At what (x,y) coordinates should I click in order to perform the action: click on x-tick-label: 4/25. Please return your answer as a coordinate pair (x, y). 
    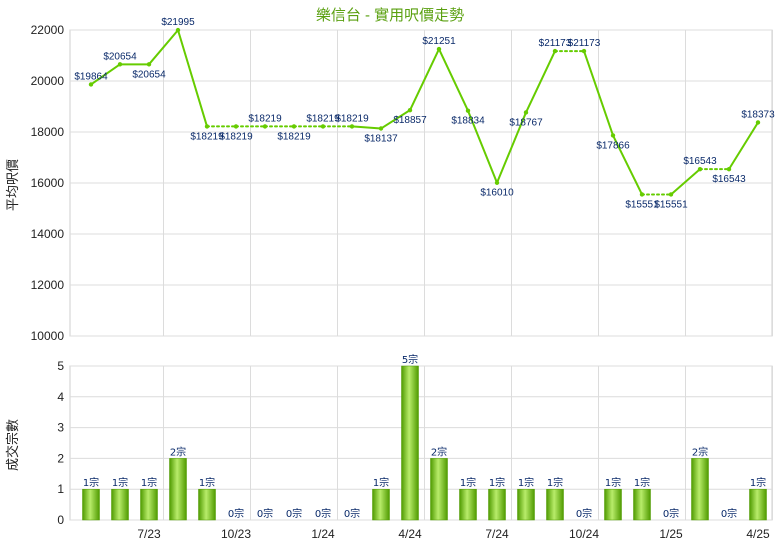
    Looking at the image, I should click on (758, 534).